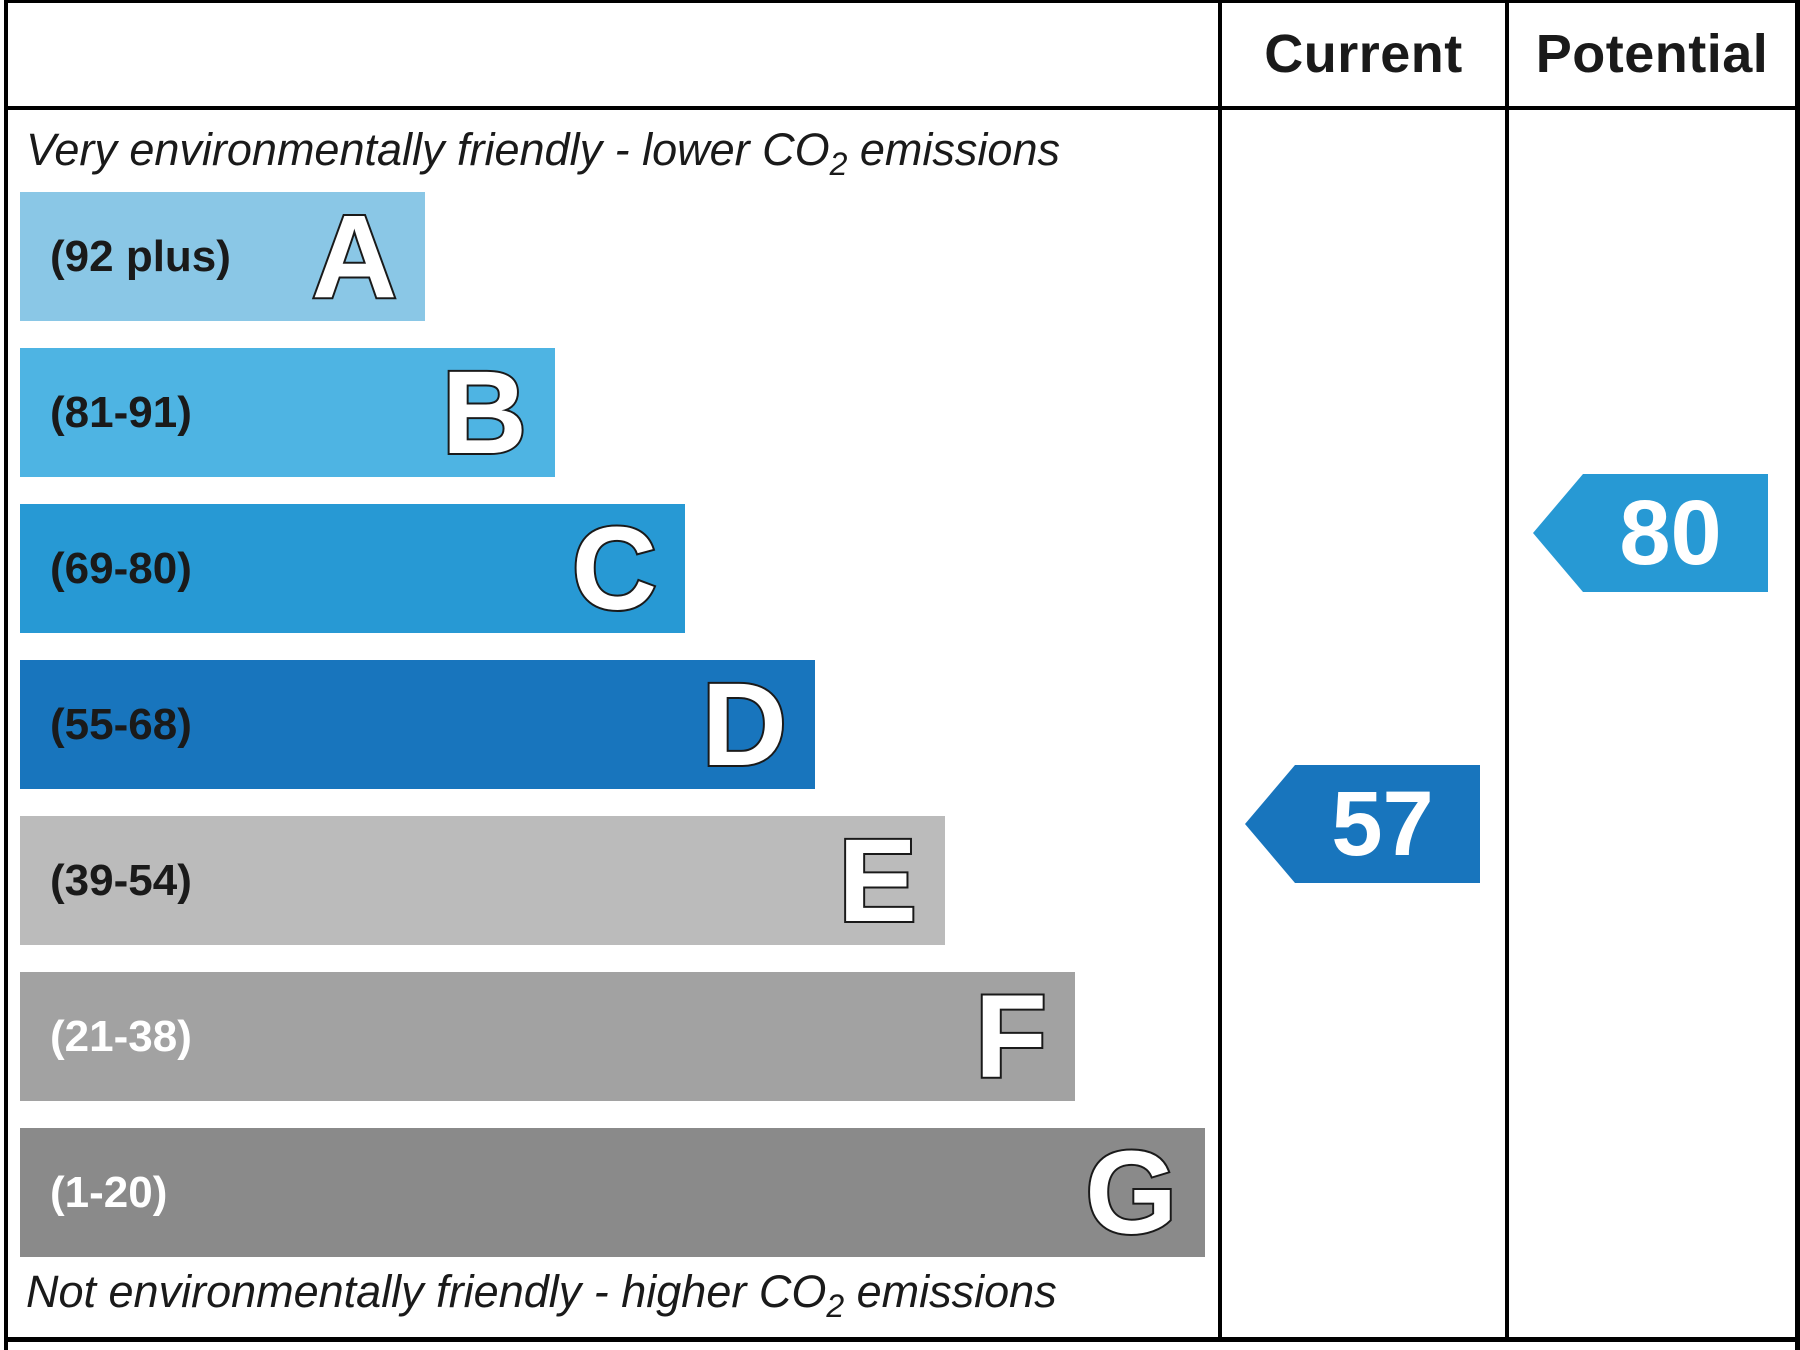  Describe the element at coordinates (1797, 675) in the screenshot. I see `border-right` at that location.